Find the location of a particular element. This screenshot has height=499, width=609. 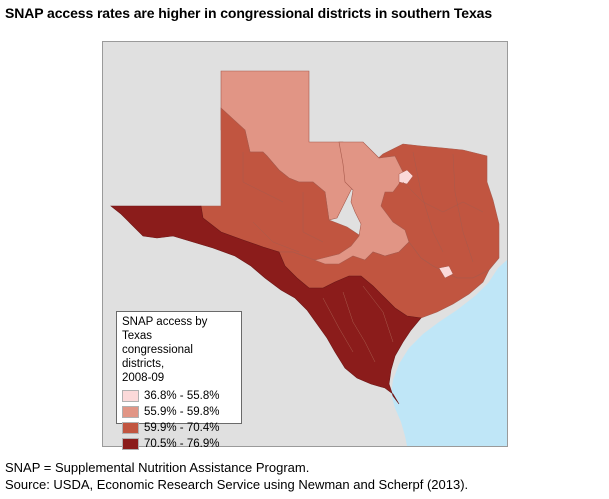

district-houston-small is located at coordinates (446, 272).